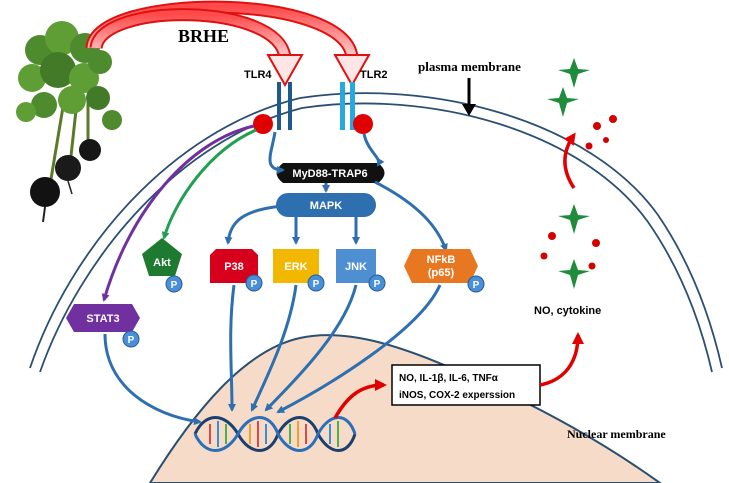  I want to click on nfkb-node: NFkB (p65), so click(441, 266).